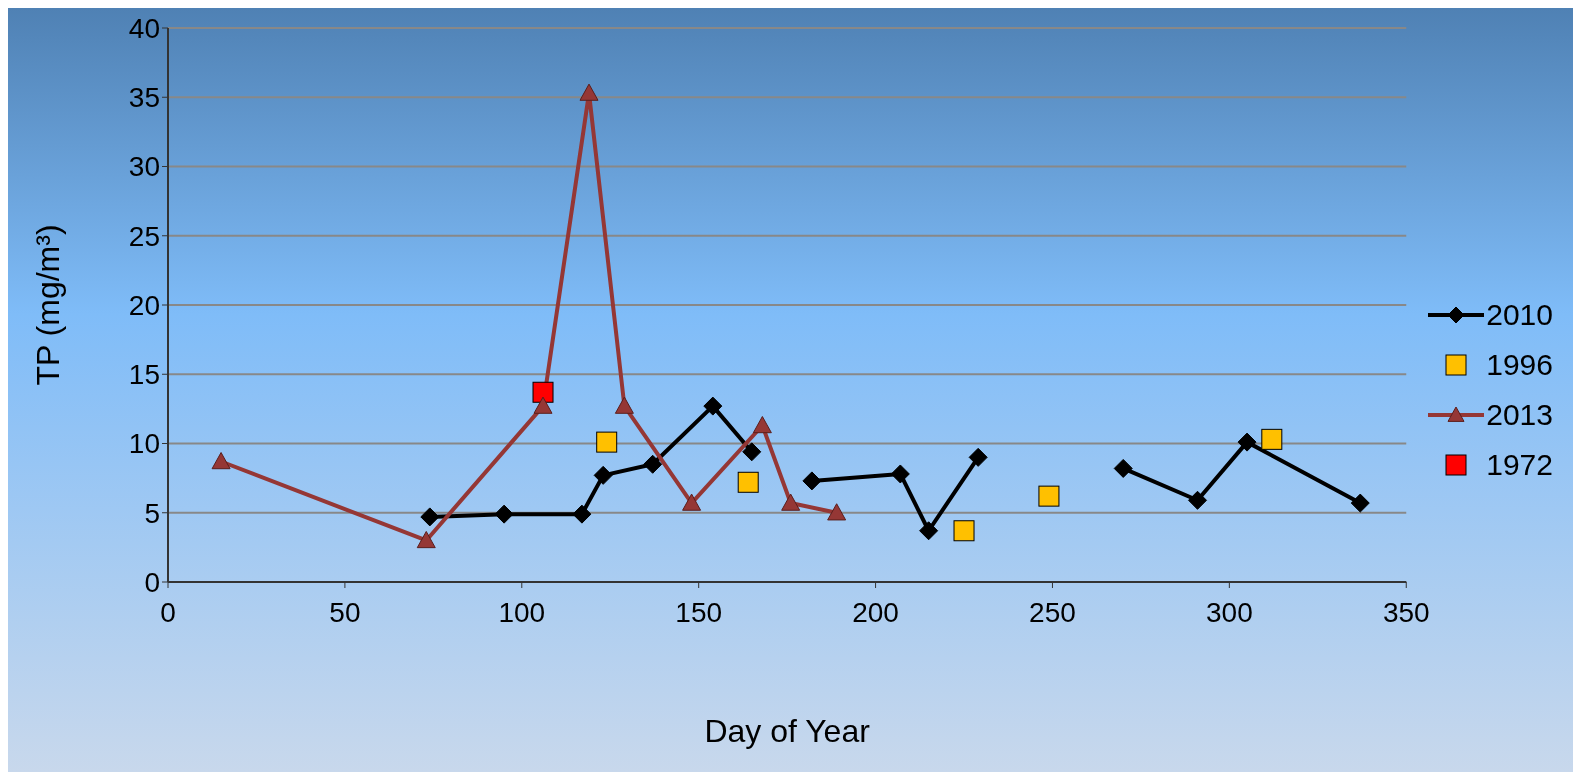  I want to click on y-axis-title: TP (mg/m³), so click(48, 305).